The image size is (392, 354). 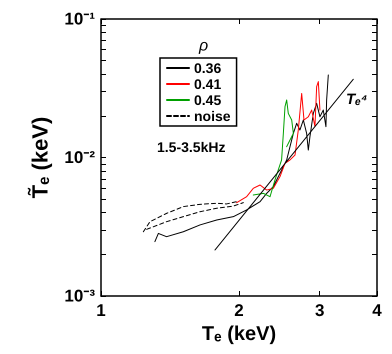 I want to click on x-tick-label: 4, so click(x=377, y=310).